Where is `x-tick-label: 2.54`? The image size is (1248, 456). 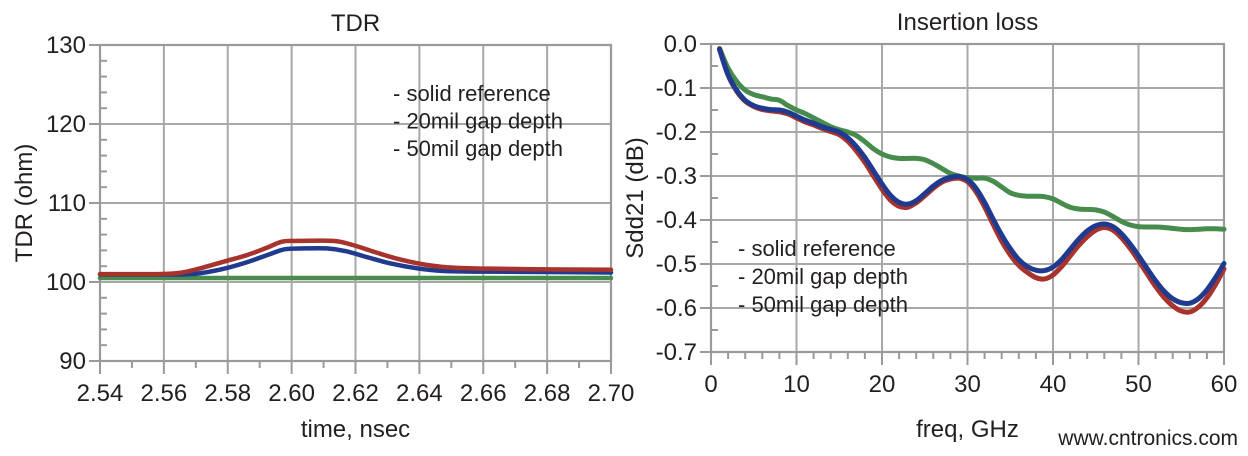
x-tick-label: 2.54 is located at coordinates (100, 393).